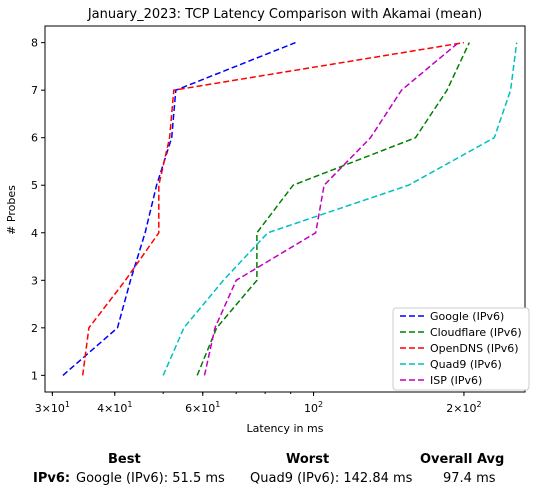 The image size is (541, 496). What do you see at coordinates (52, 407) in the screenshot?
I see `x-tick-label: 3×10¹` at bounding box center [52, 407].